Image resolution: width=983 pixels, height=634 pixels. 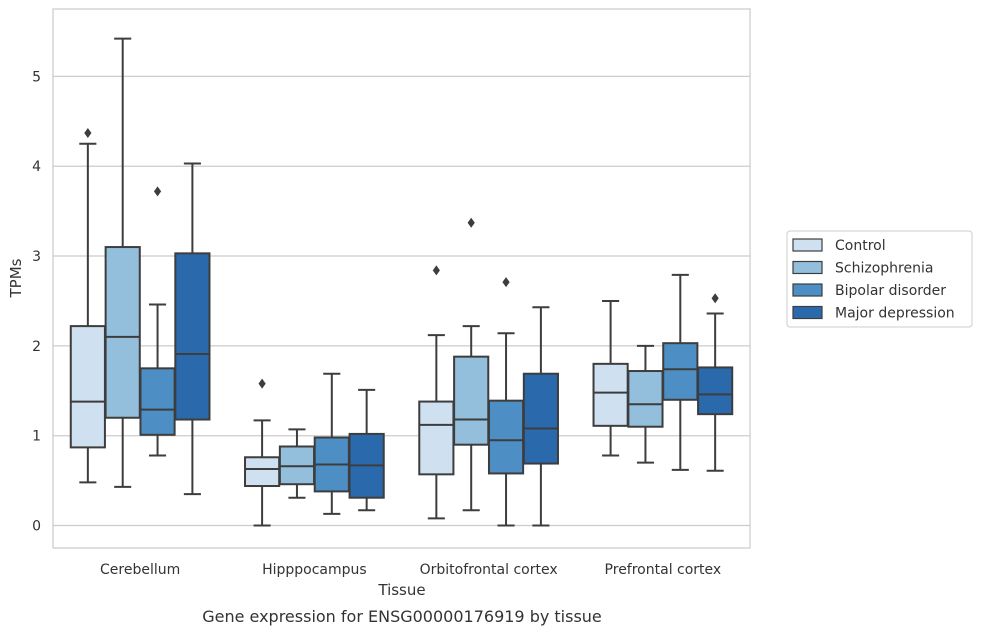 I want to click on x-tick-label: Hipppocampus, so click(x=314, y=570).